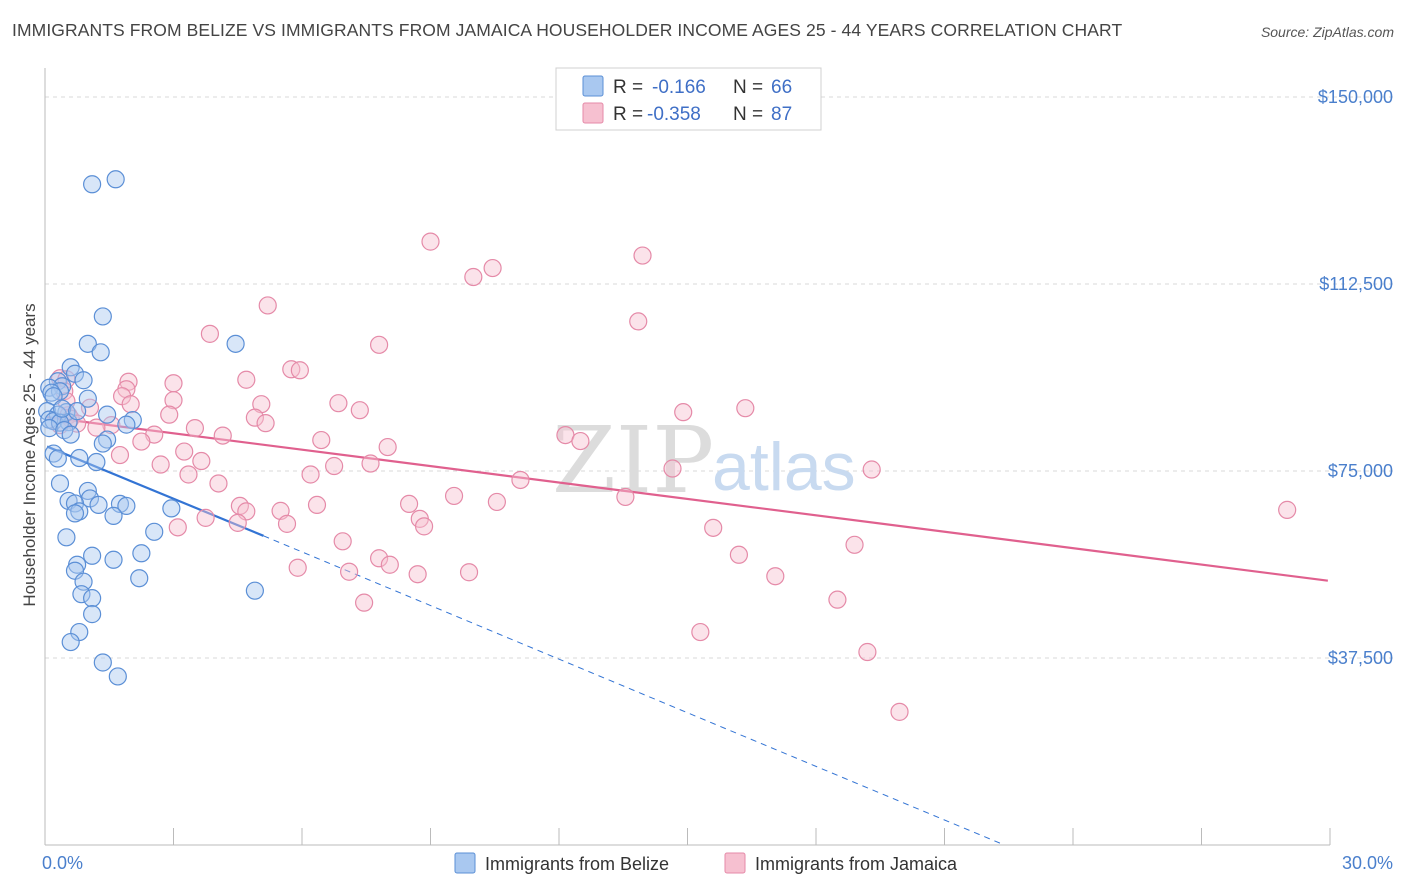 Image resolution: width=1406 pixels, height=892 pixels. What do you see at coordinates (1355, 97) in the screenshot?
I see `y-tick-label-3: $150,000` at bounding box center [1355, 97].